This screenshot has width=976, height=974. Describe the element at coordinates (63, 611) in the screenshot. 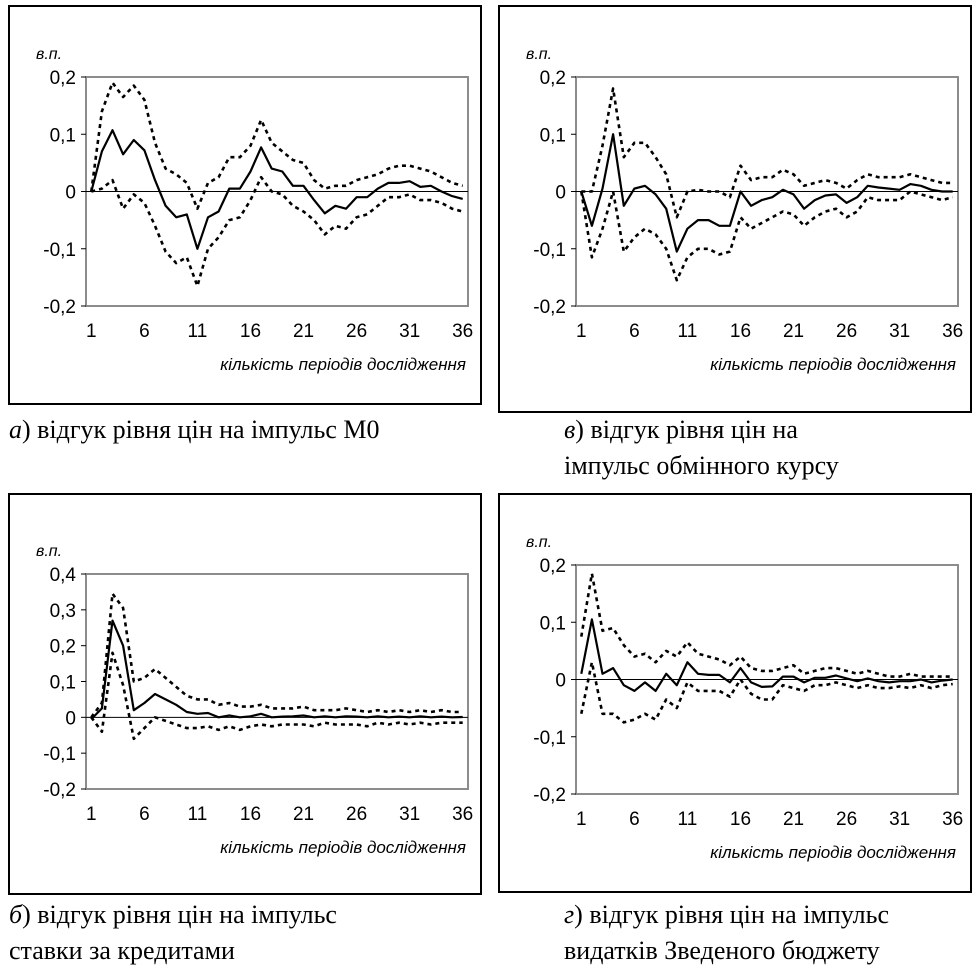

I see `y-tick-label: 0,3` at that location.